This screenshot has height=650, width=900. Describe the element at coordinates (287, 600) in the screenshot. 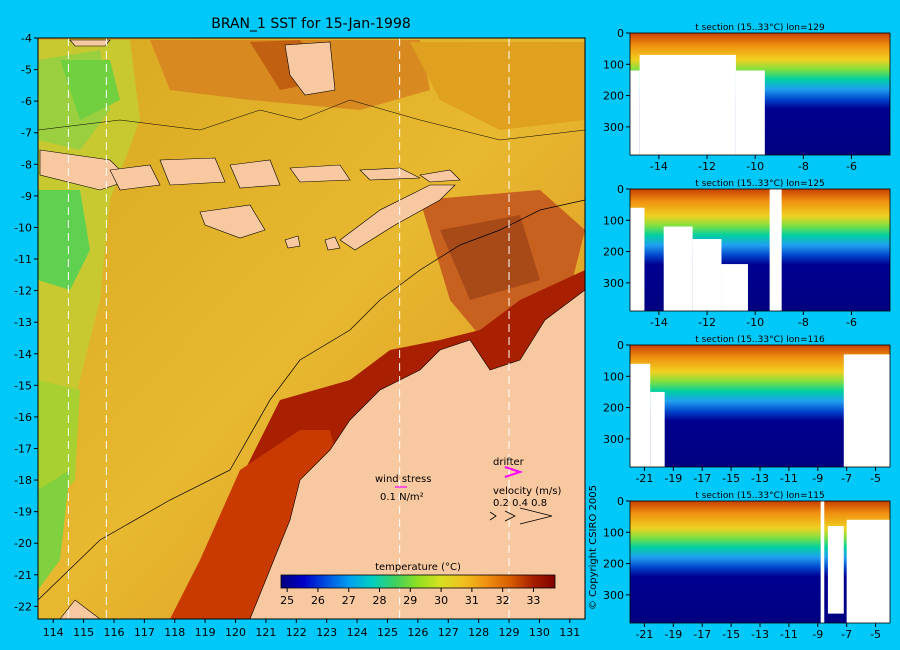

I see `colorbar-tick-label: 25` at that location.